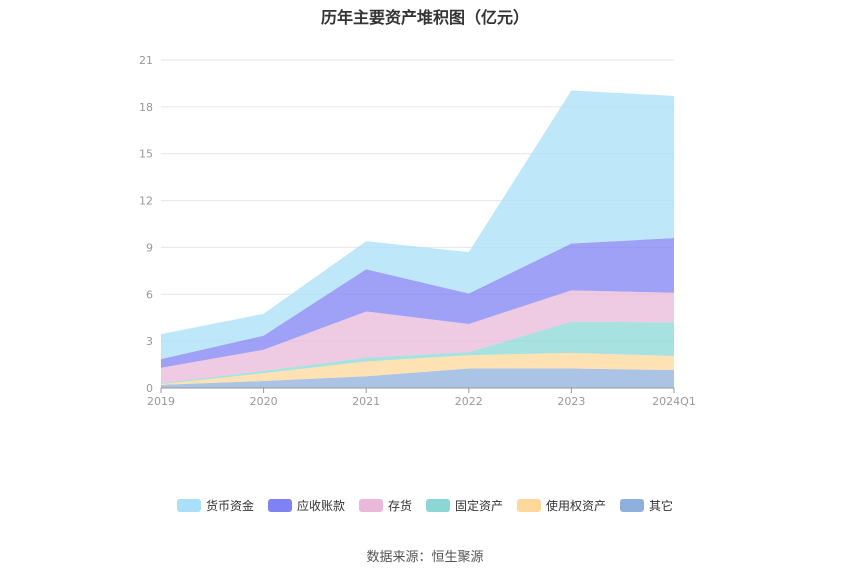 Image resolution: width=850 pixels, height=575 pixels. I want to click on area-series-存货, so click(417, 337).